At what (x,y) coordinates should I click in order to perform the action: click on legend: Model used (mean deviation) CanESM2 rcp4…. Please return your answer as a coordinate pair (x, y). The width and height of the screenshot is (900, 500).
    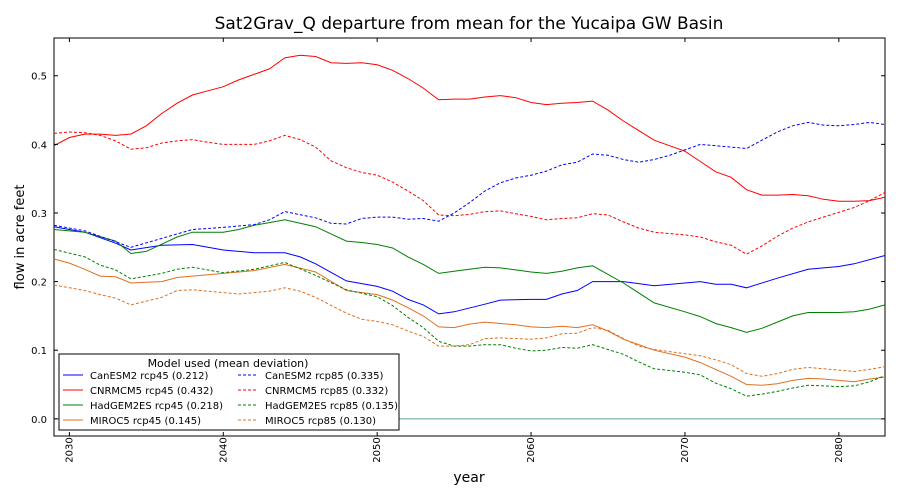
    Looking at the image, I should click on (229, 392).